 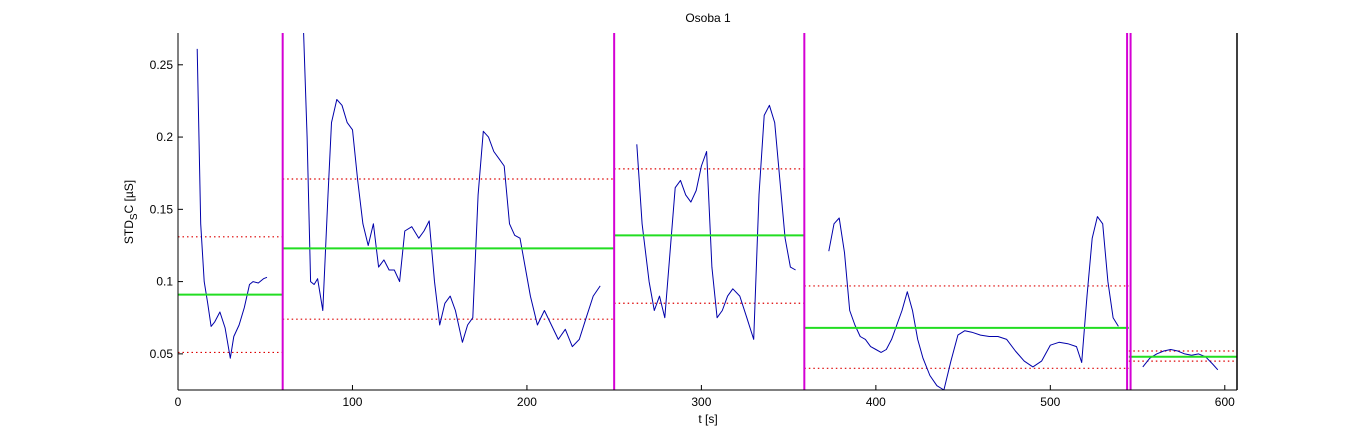 What do you see at coordinates (162, 354) in the screenshot?
I see `y-tick-label-1: 0.05` at bounding box center [162, 354].